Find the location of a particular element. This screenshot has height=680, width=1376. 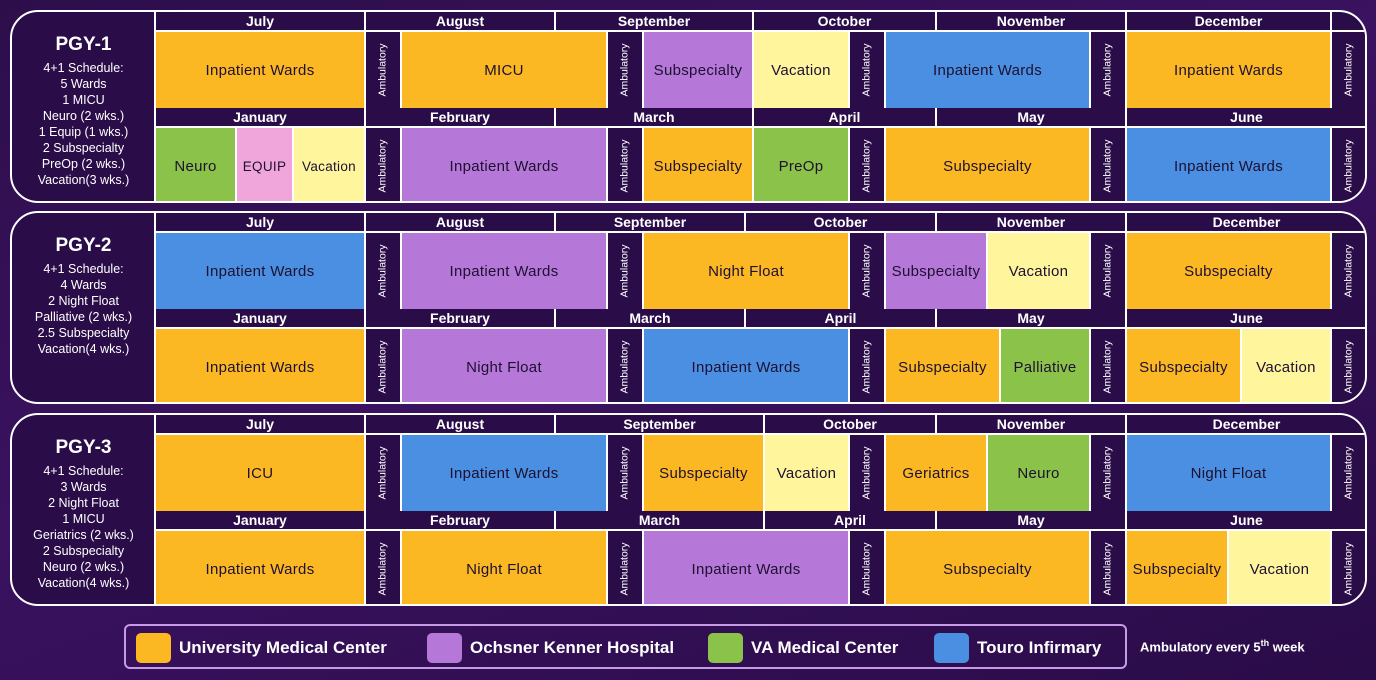

rotation-block: Geriatrics is located at coordinates (937, 473).